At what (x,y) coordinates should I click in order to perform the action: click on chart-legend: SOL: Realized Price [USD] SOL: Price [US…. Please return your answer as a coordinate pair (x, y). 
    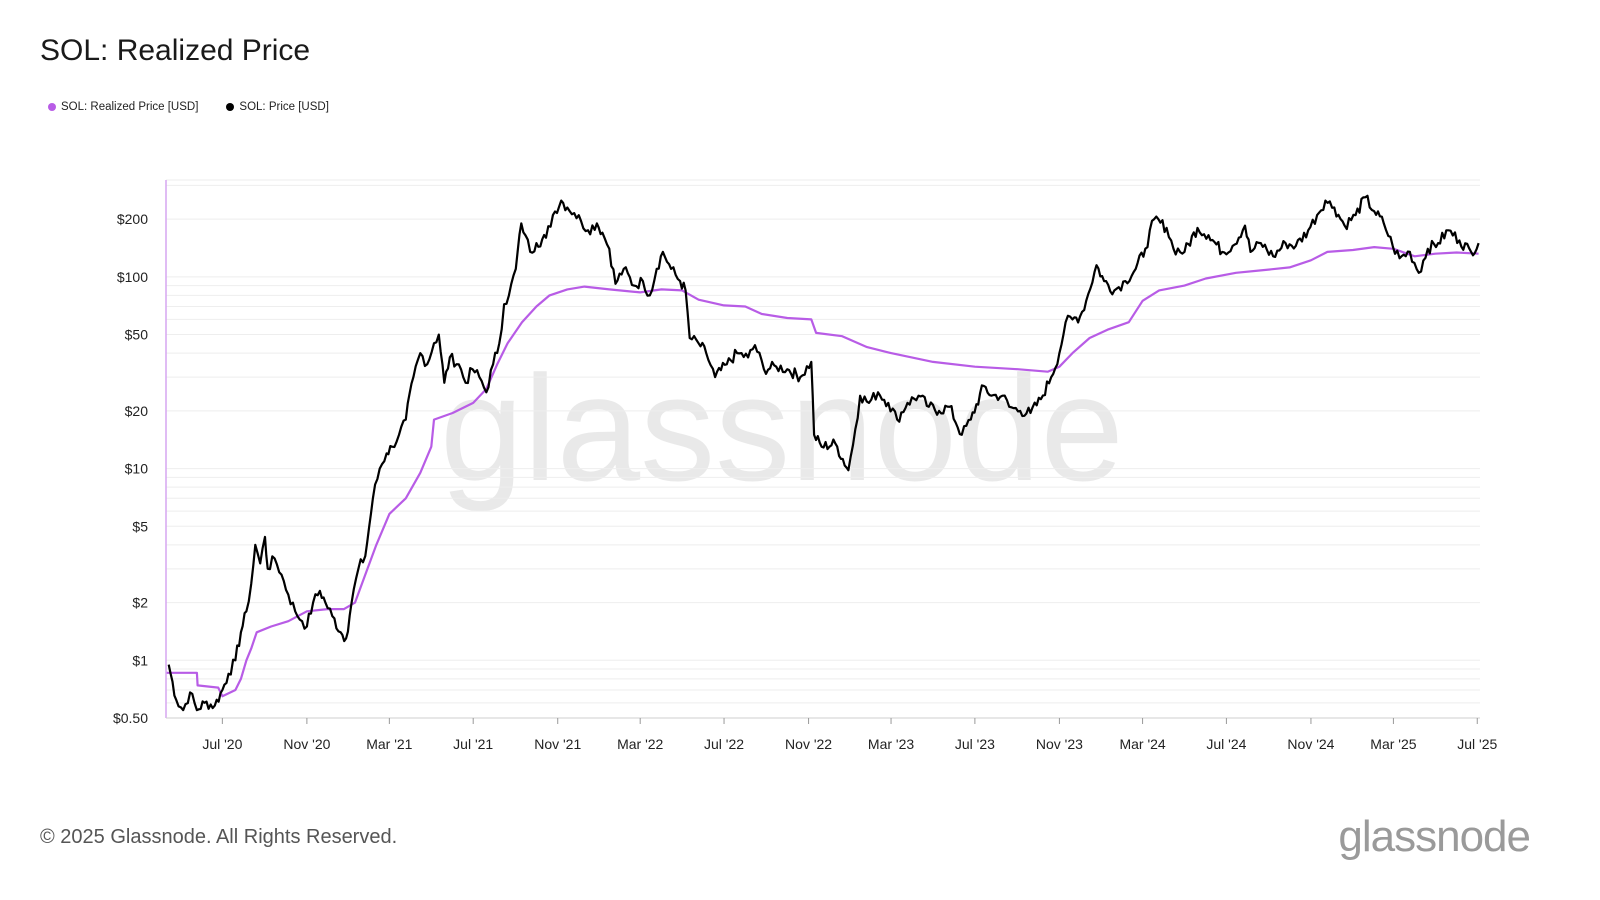
    Looking at the image, I should click on (188, 107).